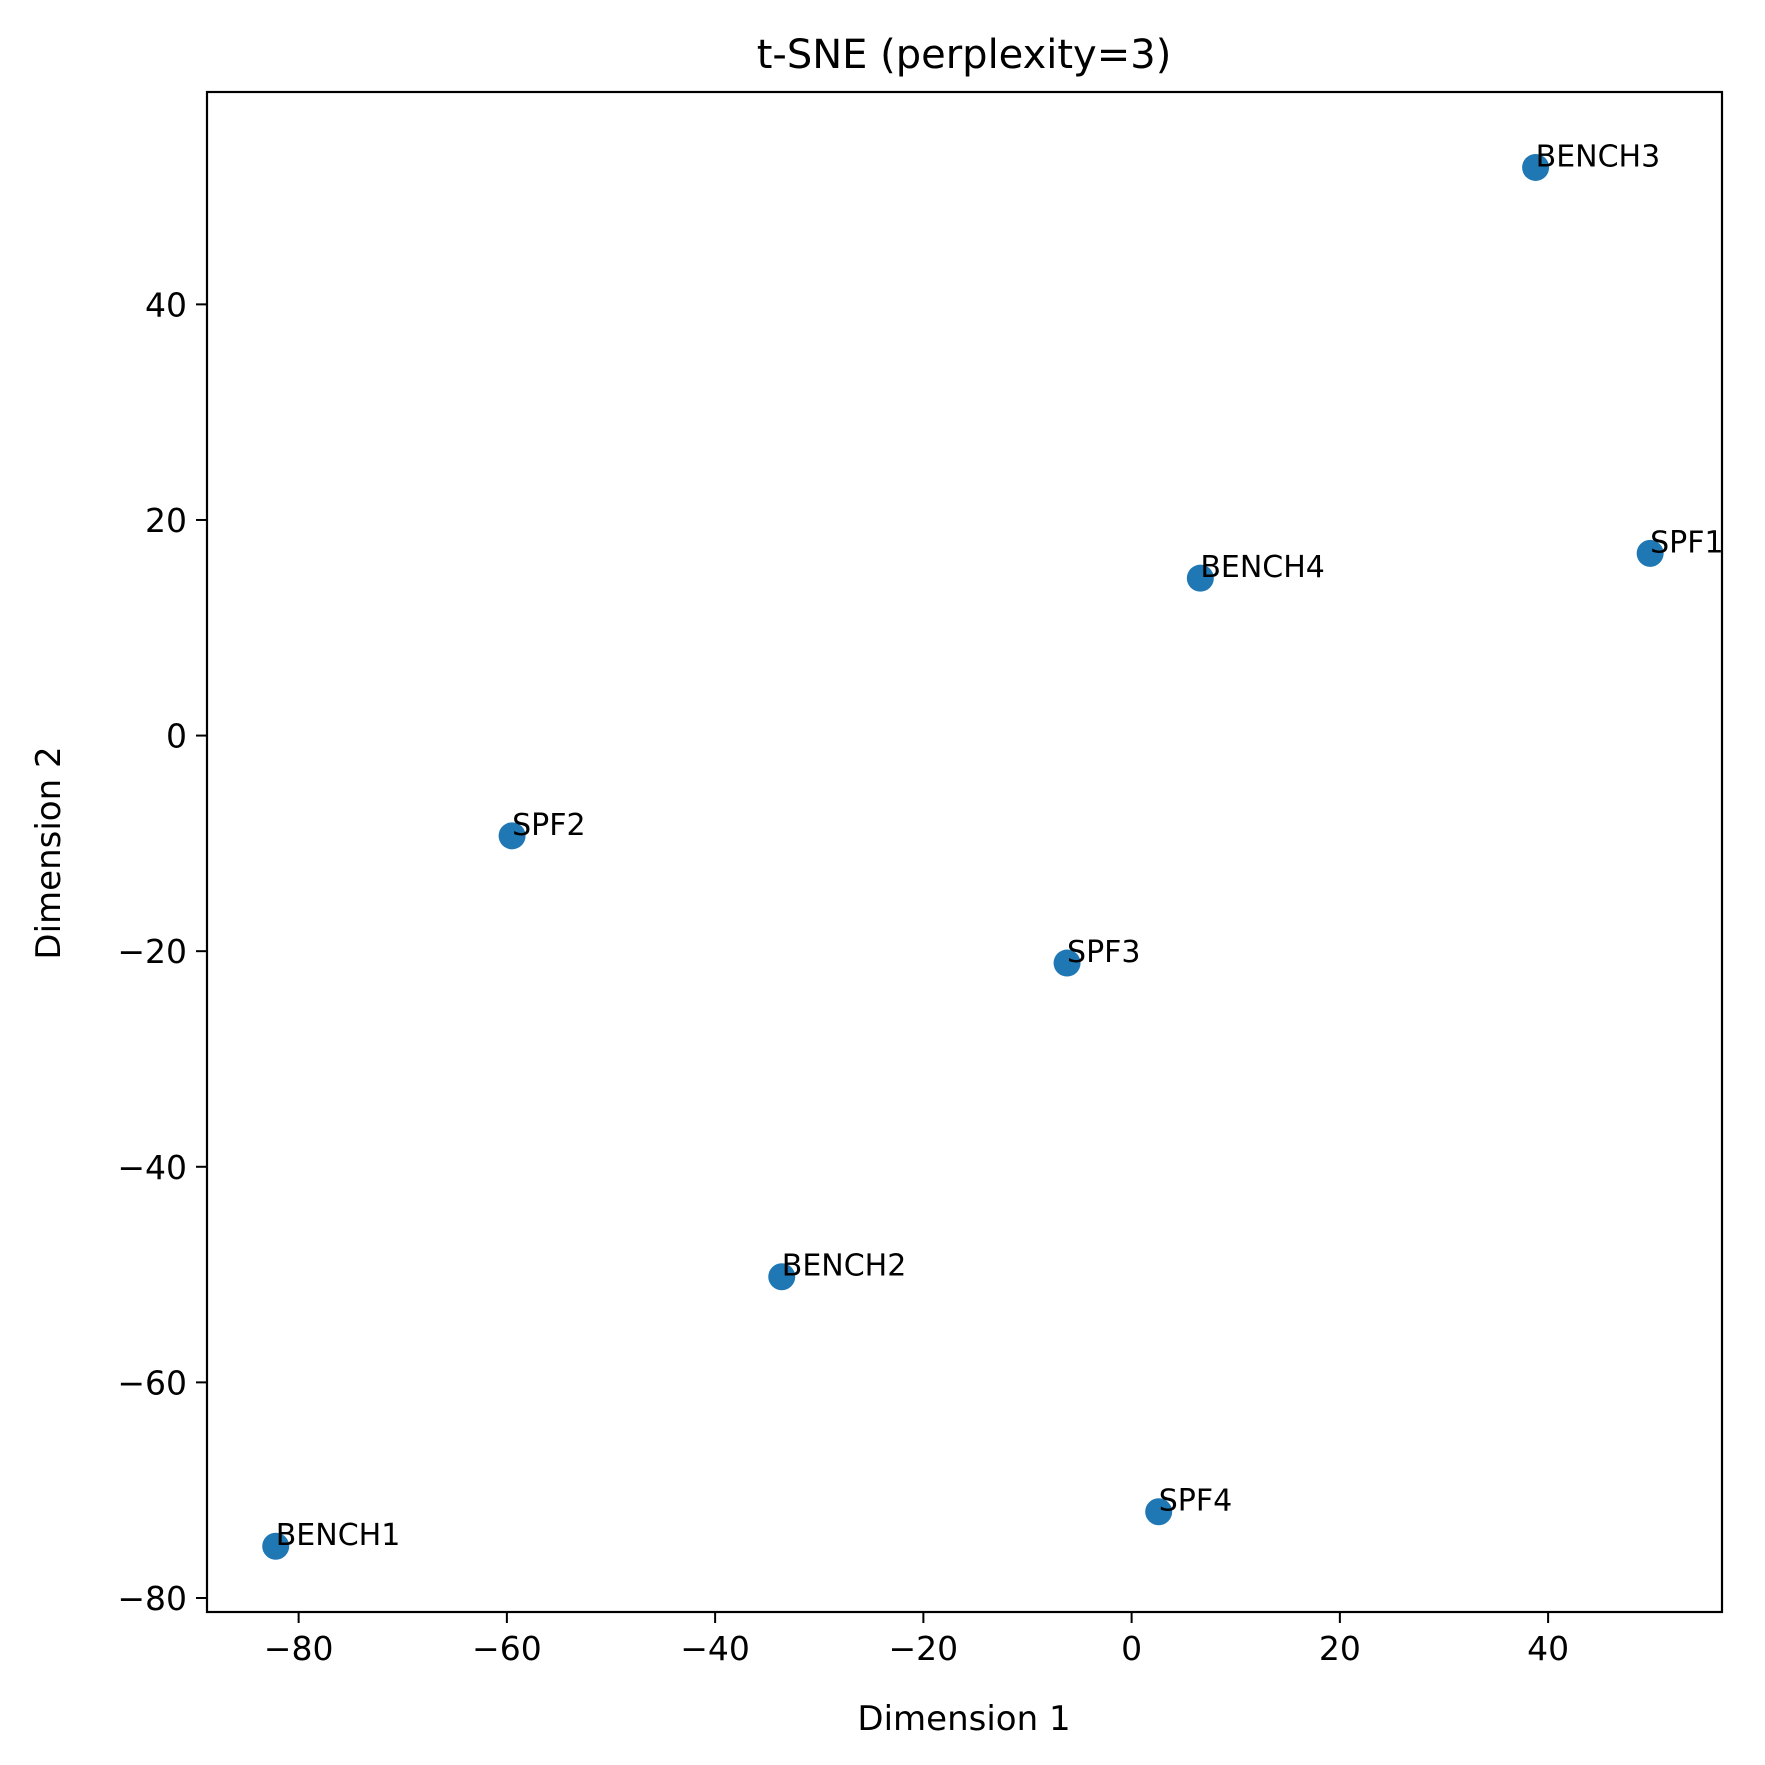 This screenshot has height=1765, width=1765. What do you see at coordinates (1686, 542) in the screenshot?
I see `point-label: SPF1` at bounding box center [1686, 542].